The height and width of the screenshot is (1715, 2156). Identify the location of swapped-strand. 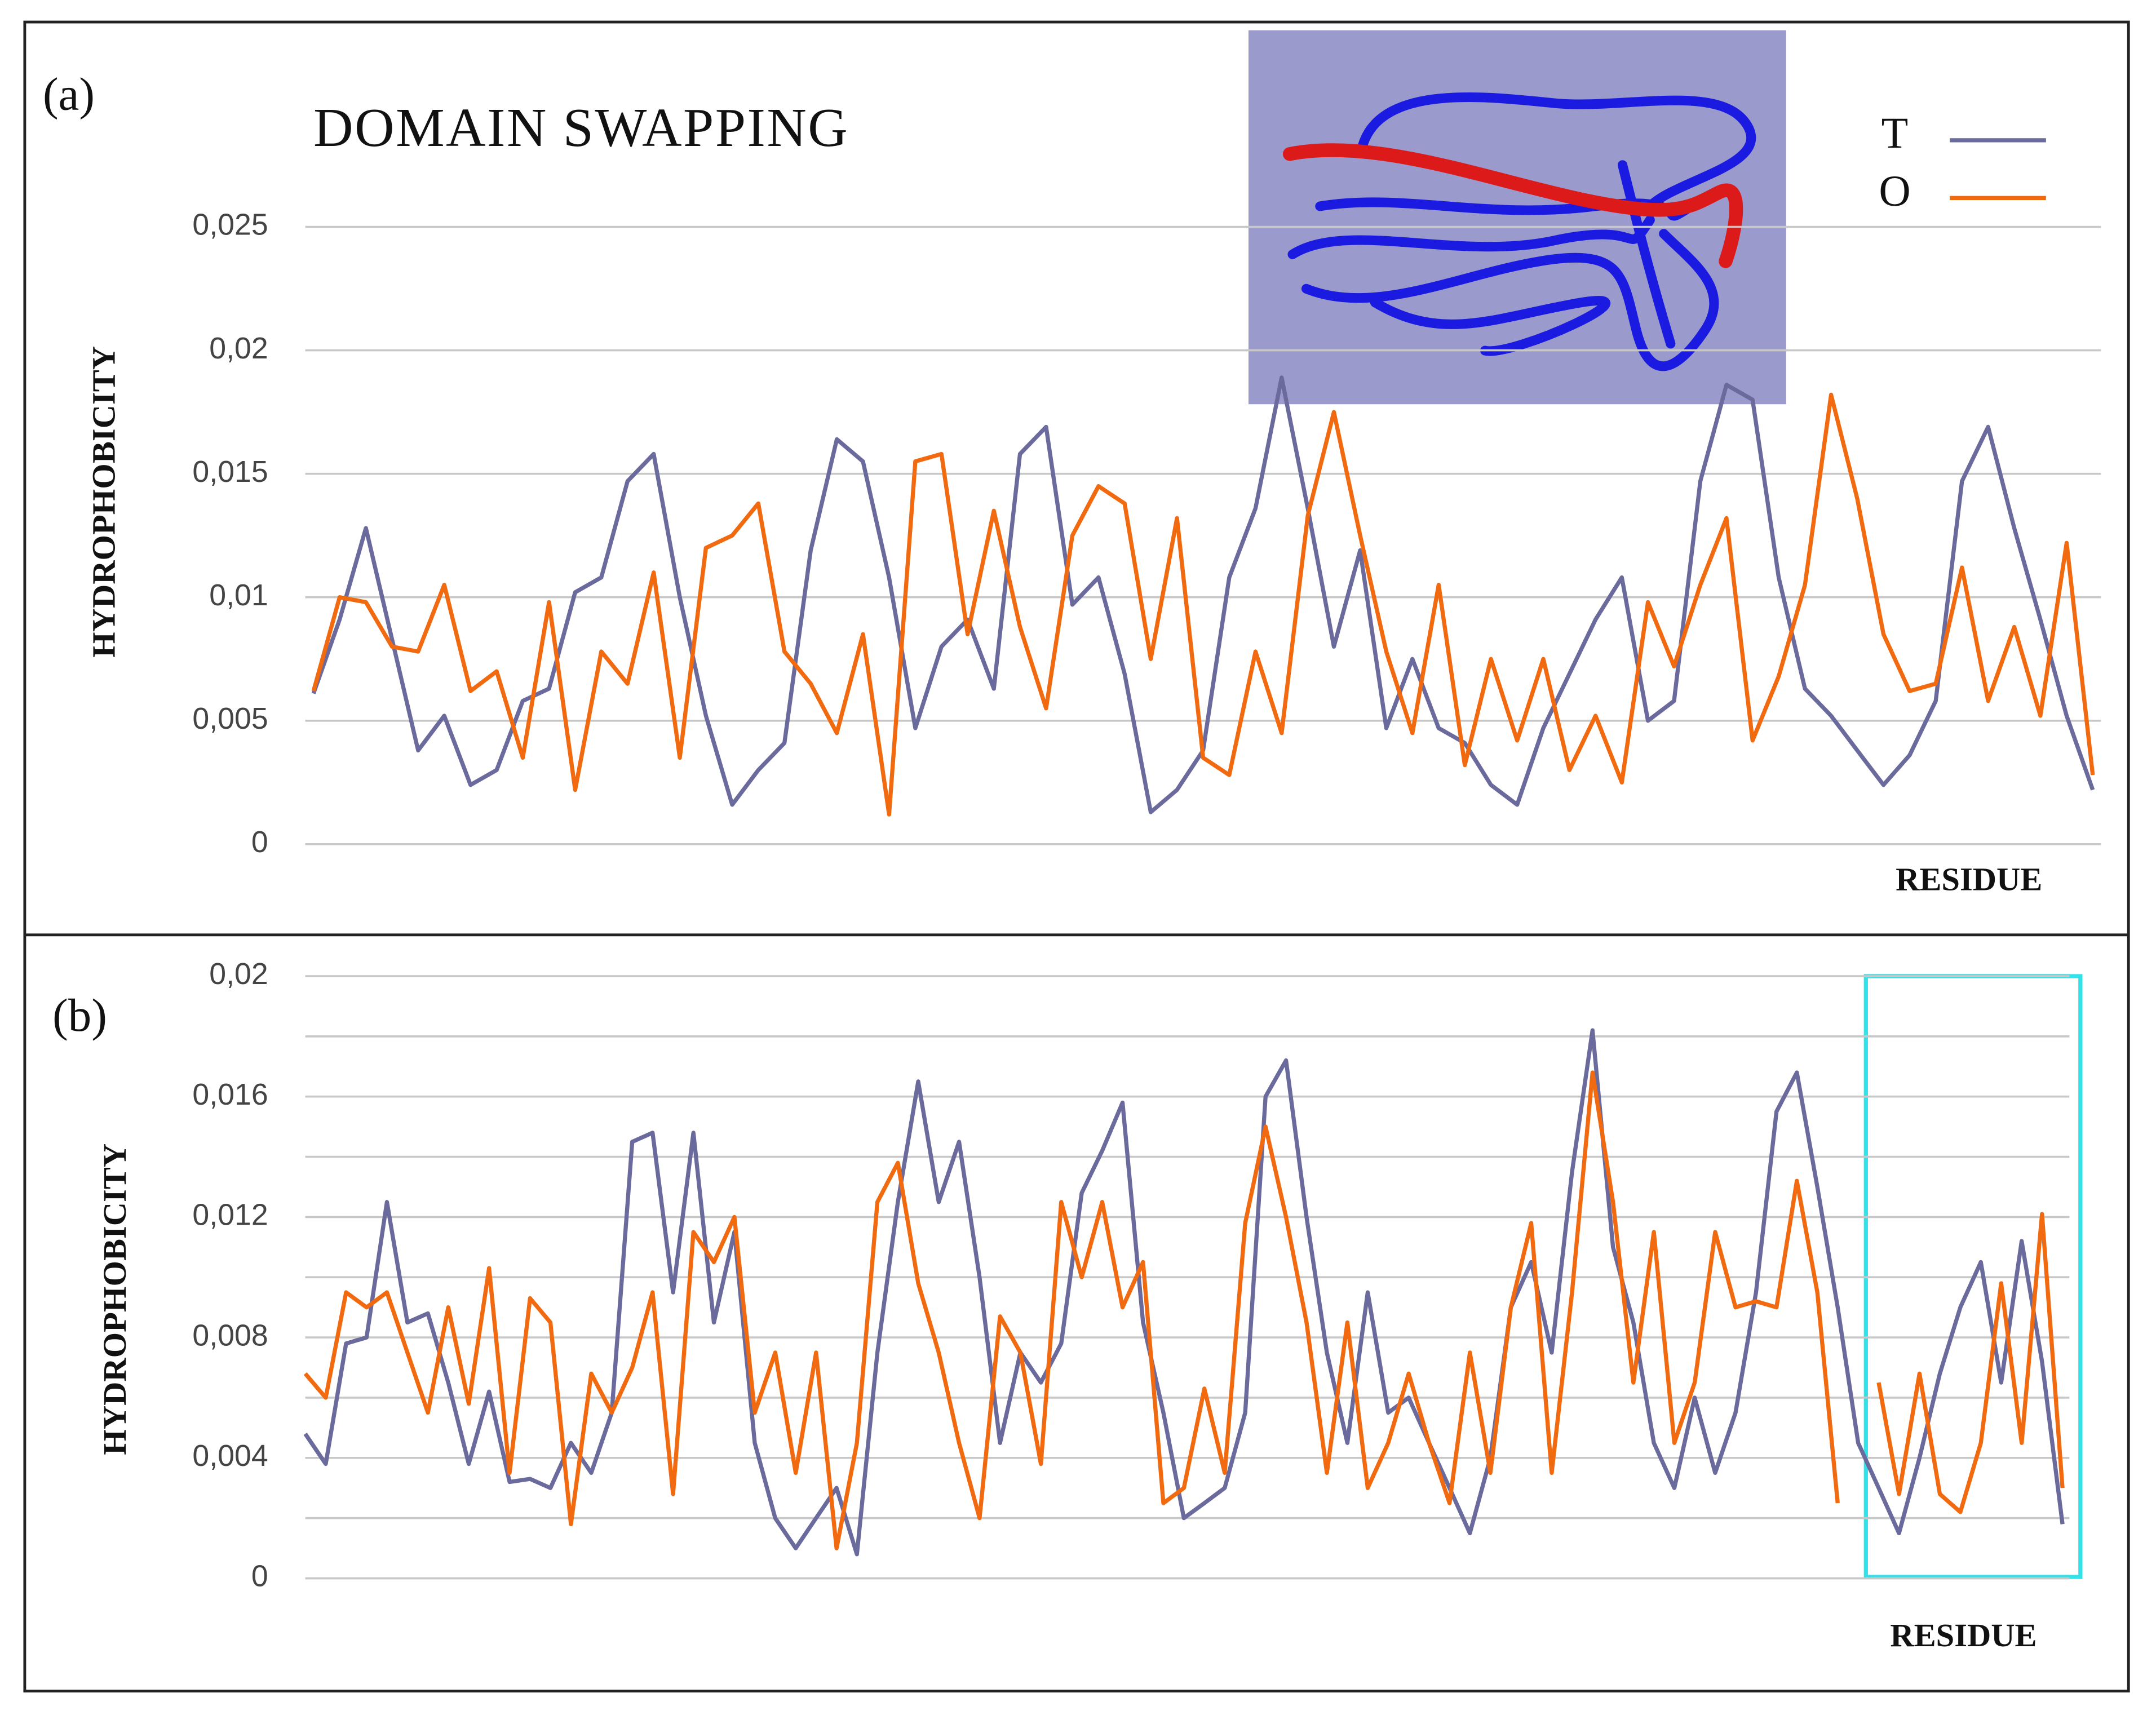
(1513, 206).